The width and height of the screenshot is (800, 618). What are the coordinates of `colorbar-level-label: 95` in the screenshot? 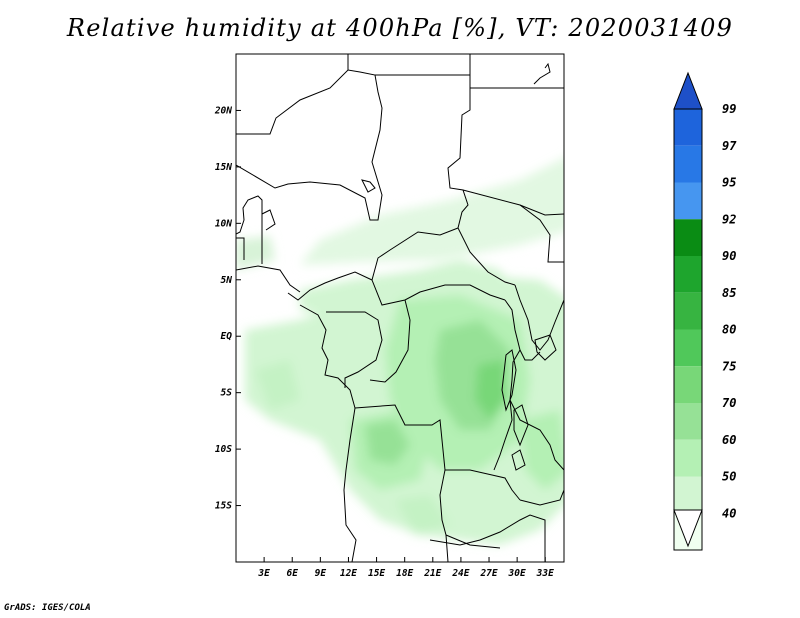 It's located at (729, 183).